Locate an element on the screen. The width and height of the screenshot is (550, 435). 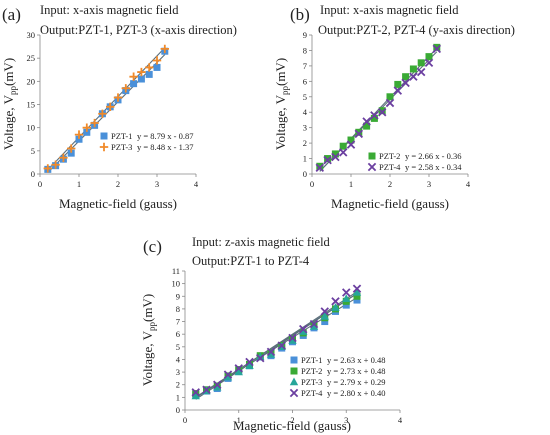
panel-label: (b) is located at coordinates (300, 14).